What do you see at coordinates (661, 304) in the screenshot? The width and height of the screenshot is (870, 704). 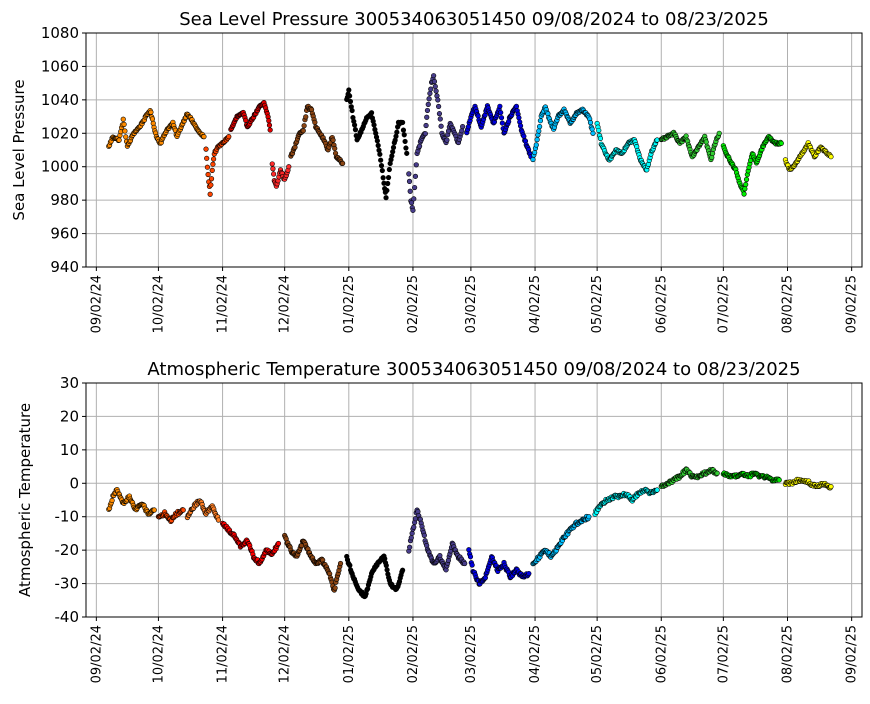 I see `x-tick-label: 06/02/25` at bounding box center [661, 304].